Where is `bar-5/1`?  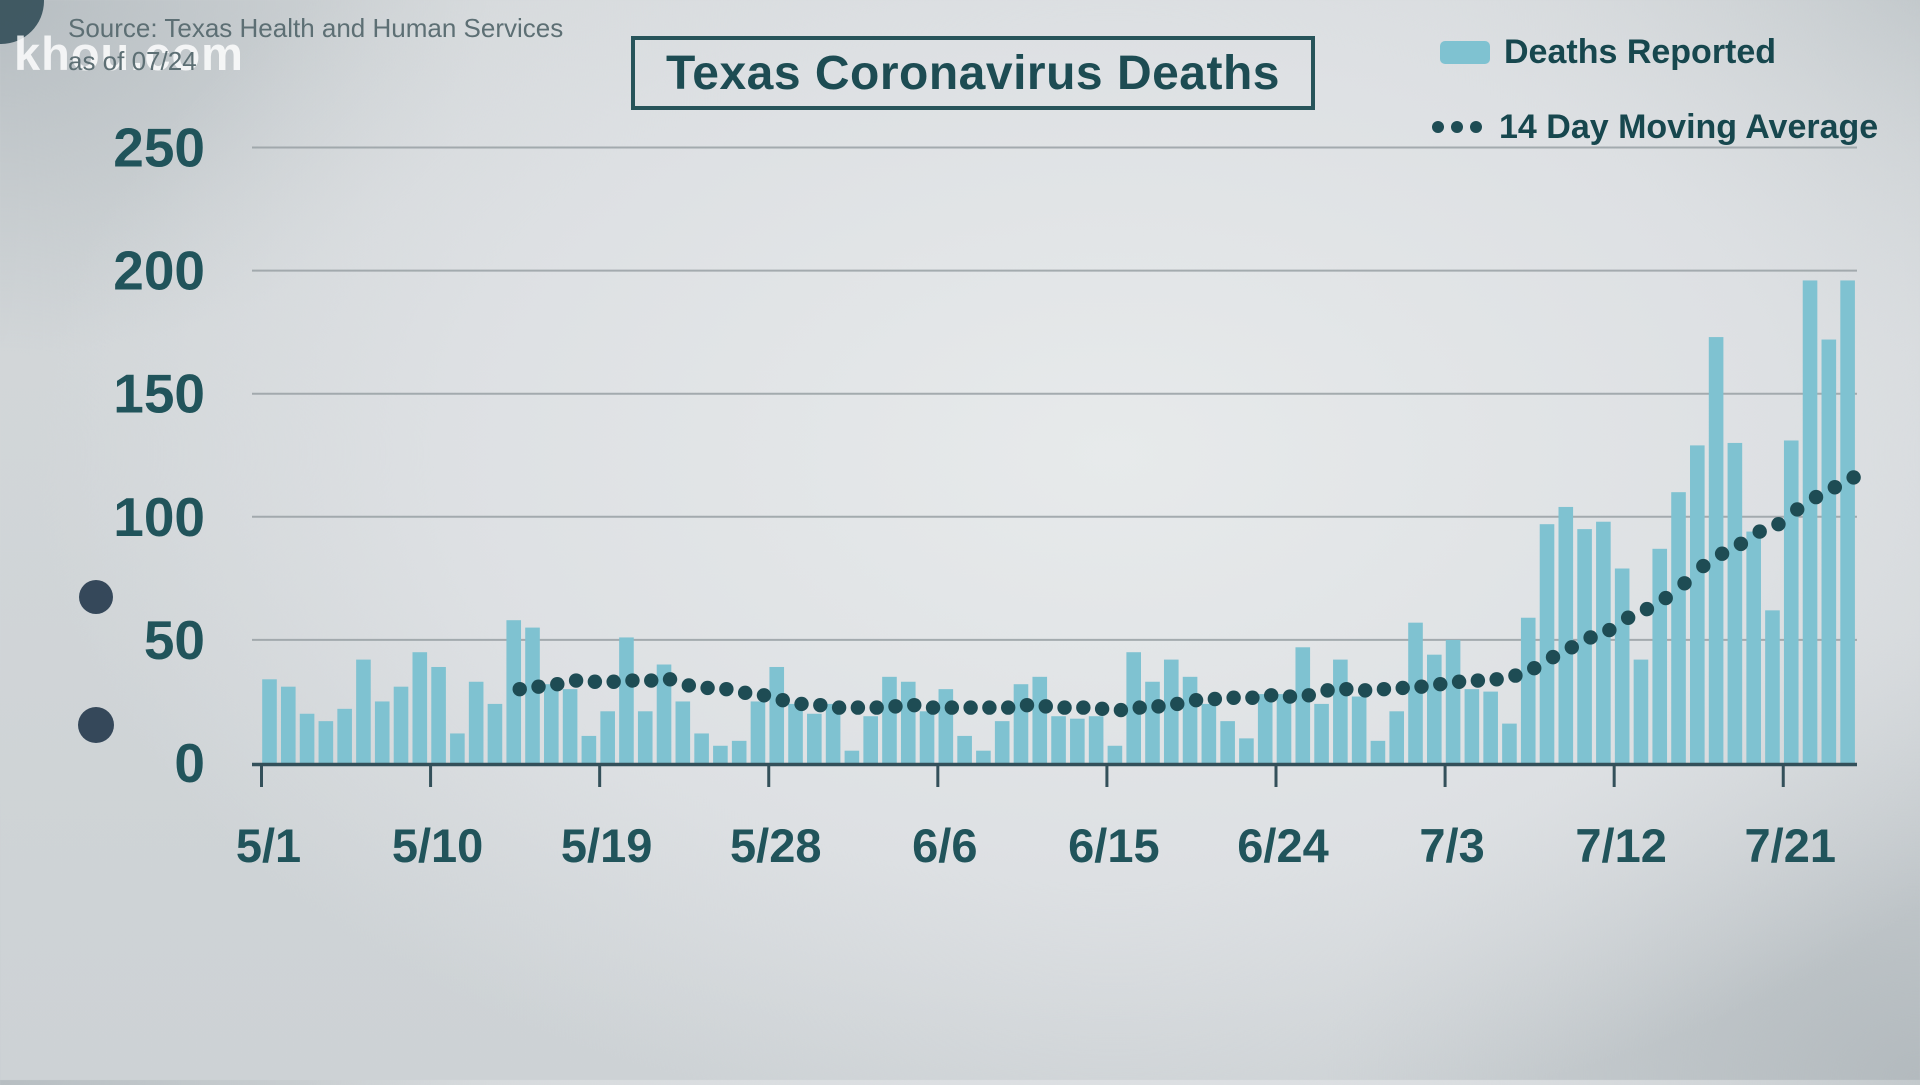 bar-5/1 is located at coordinates (269, 721).